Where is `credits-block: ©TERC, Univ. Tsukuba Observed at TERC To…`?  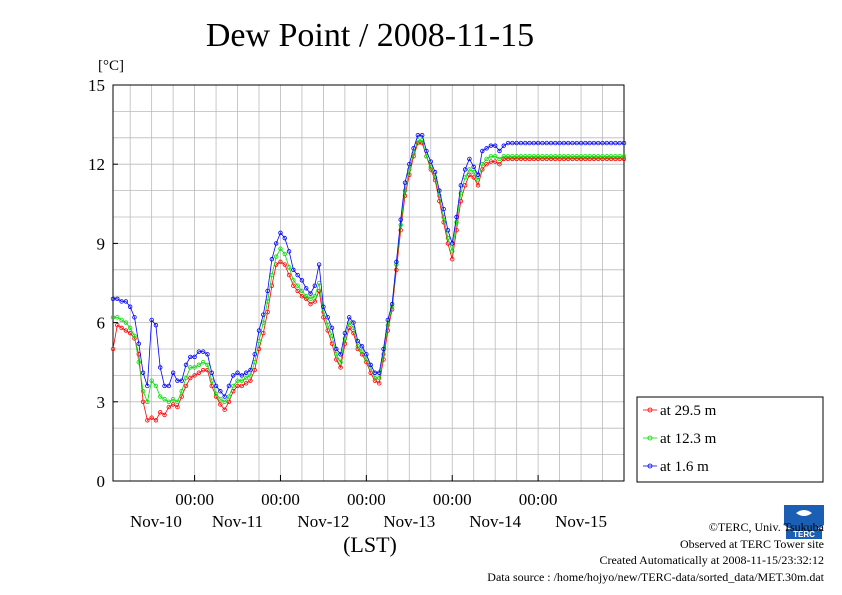
credits-block: ©TERC, Univ. Tsukuba Observed at TERC To… is located at coordinates (655, 552).